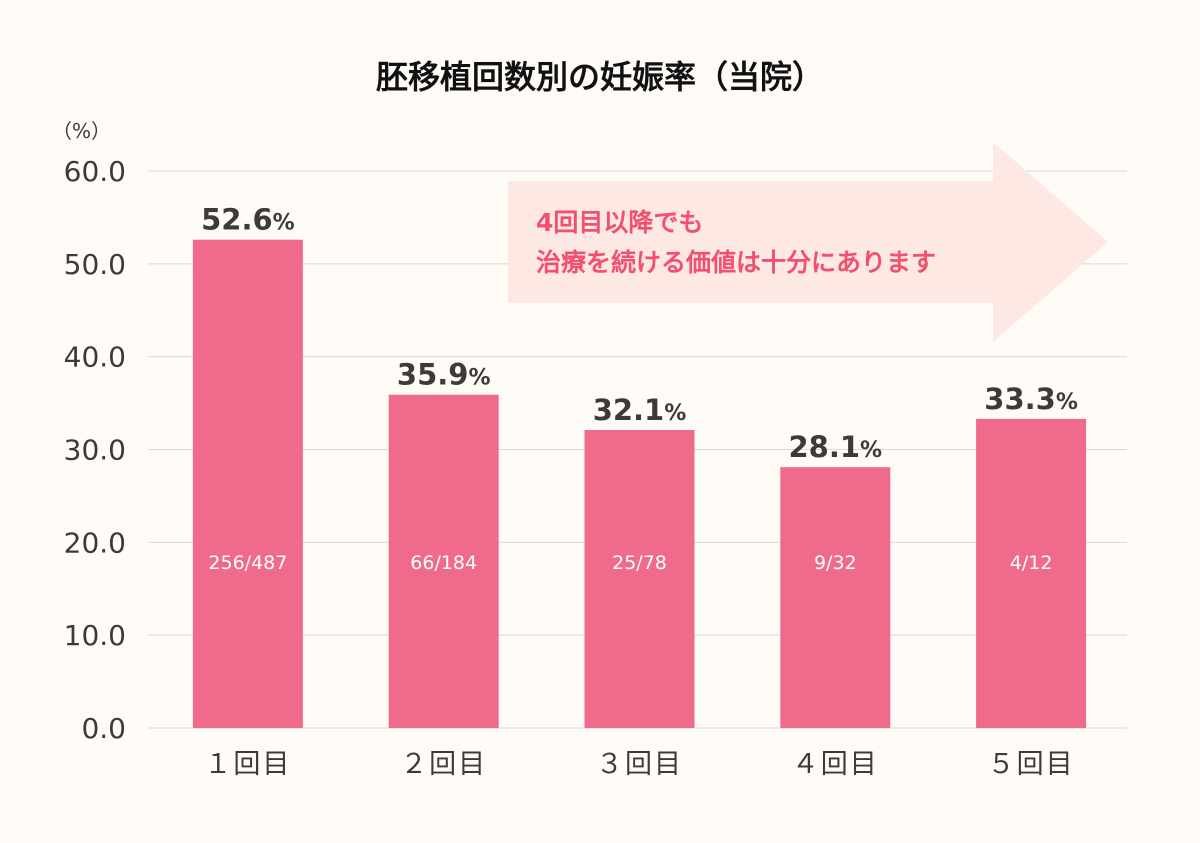 Image resolution: width=1200 pixels, height=843 pixels. What do you see at coordinates (95, 450) in the screenshot?
I see `y-tick-label: 30.0` at bounding box center [95, 450].